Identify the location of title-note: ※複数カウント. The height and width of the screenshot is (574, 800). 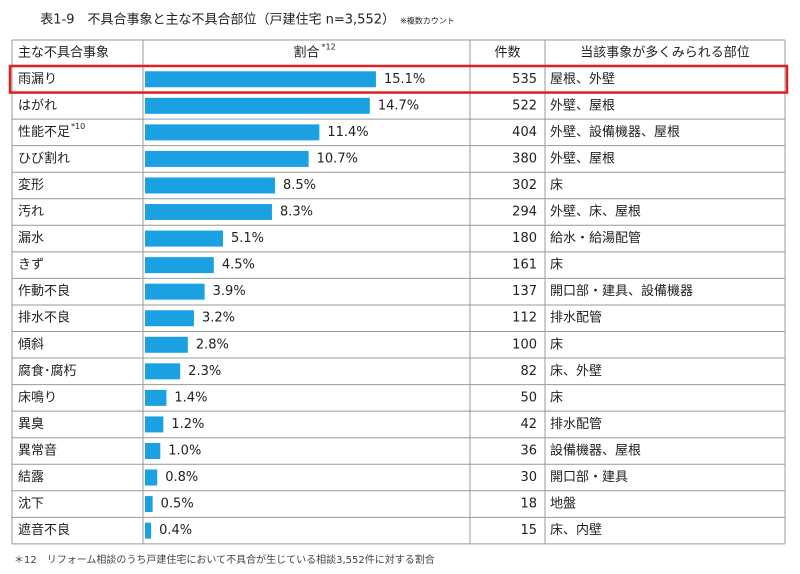
(427, 21).